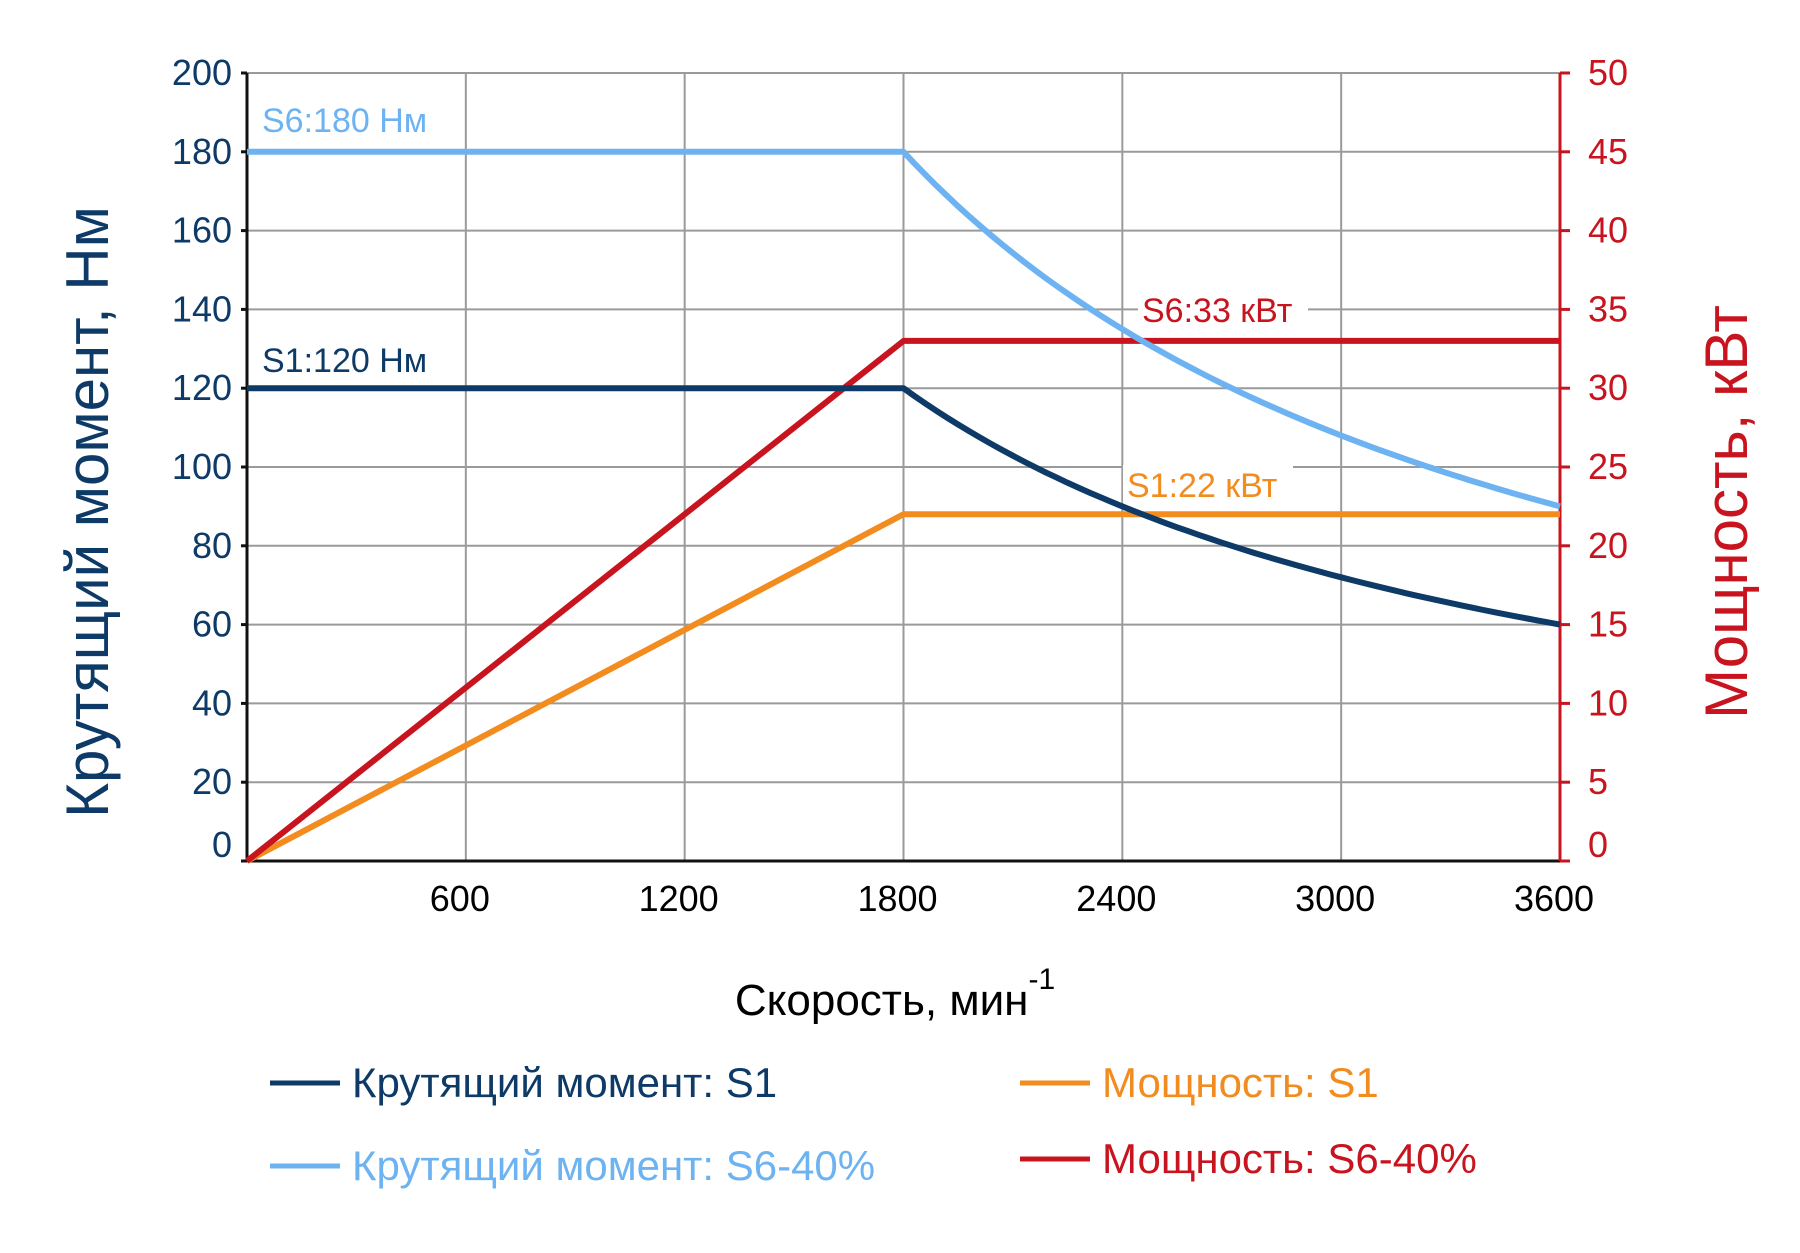  Describe the element at coordinates (1608, 387) in the screenshot. I see `right-tick-label: 30` at that location.